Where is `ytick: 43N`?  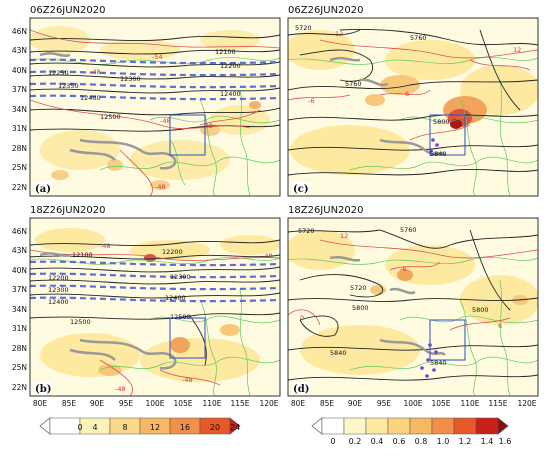 ytick: 43N is located at coordinates (19, 50).